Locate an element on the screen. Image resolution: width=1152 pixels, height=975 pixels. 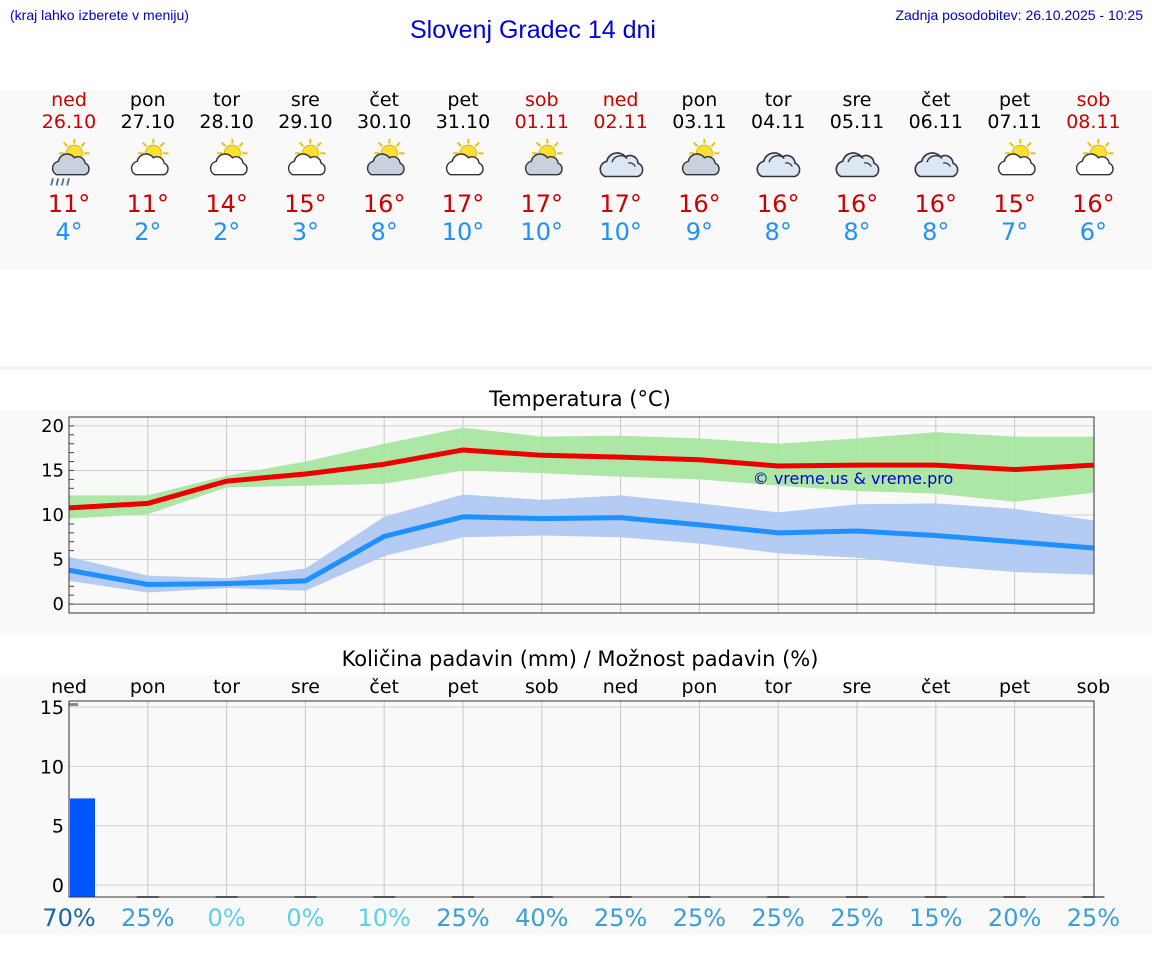
day-date: 06.11 is located at coordinates (935, 122).